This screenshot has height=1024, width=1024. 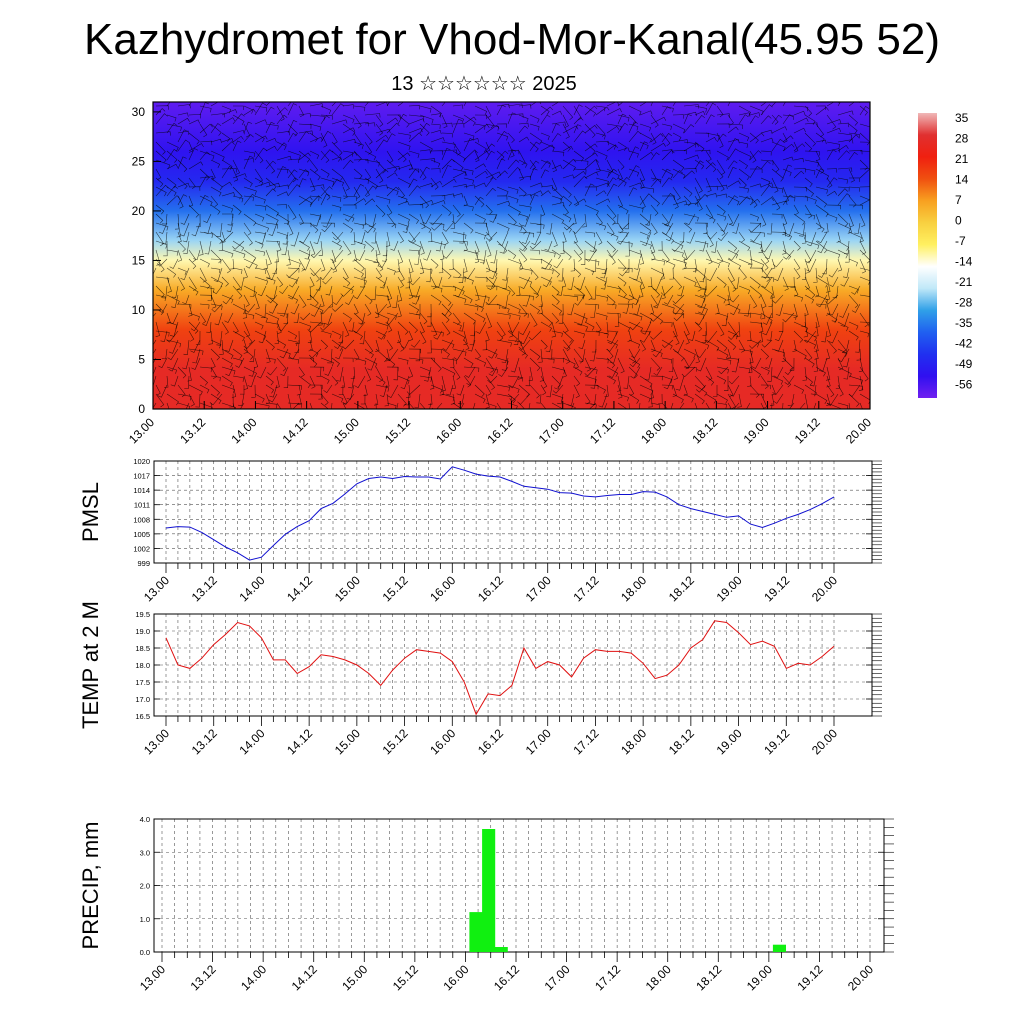 What do you see at coordinates (756, 430) in the screenshot?
I see `x-tick-label: 19.00` at bounding box center [756, 430].